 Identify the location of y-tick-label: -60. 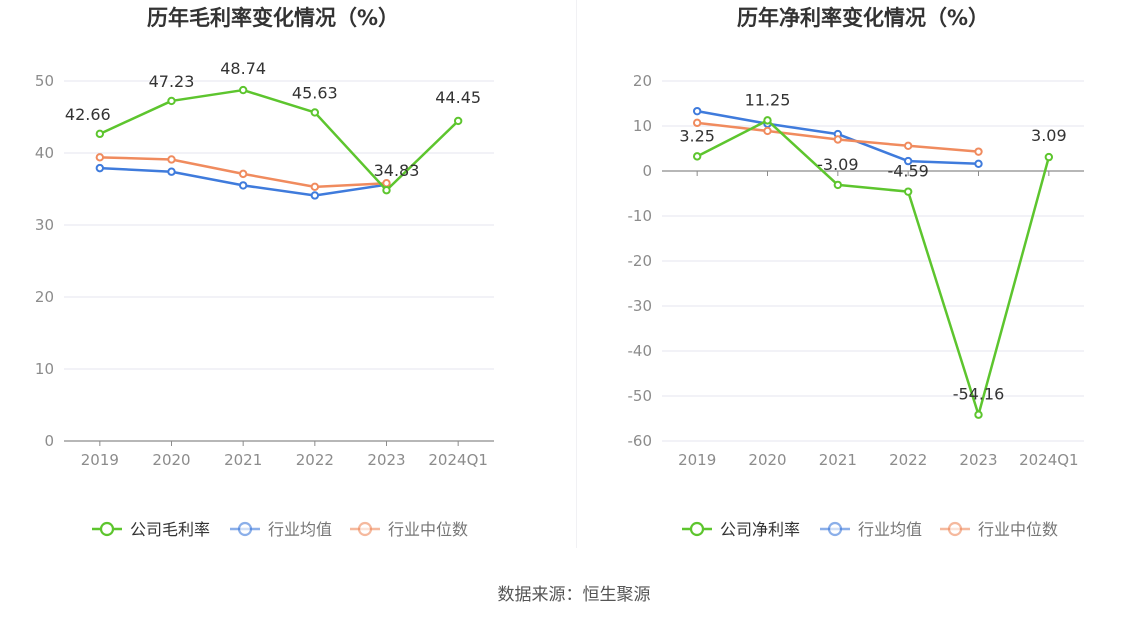
(640, 441).